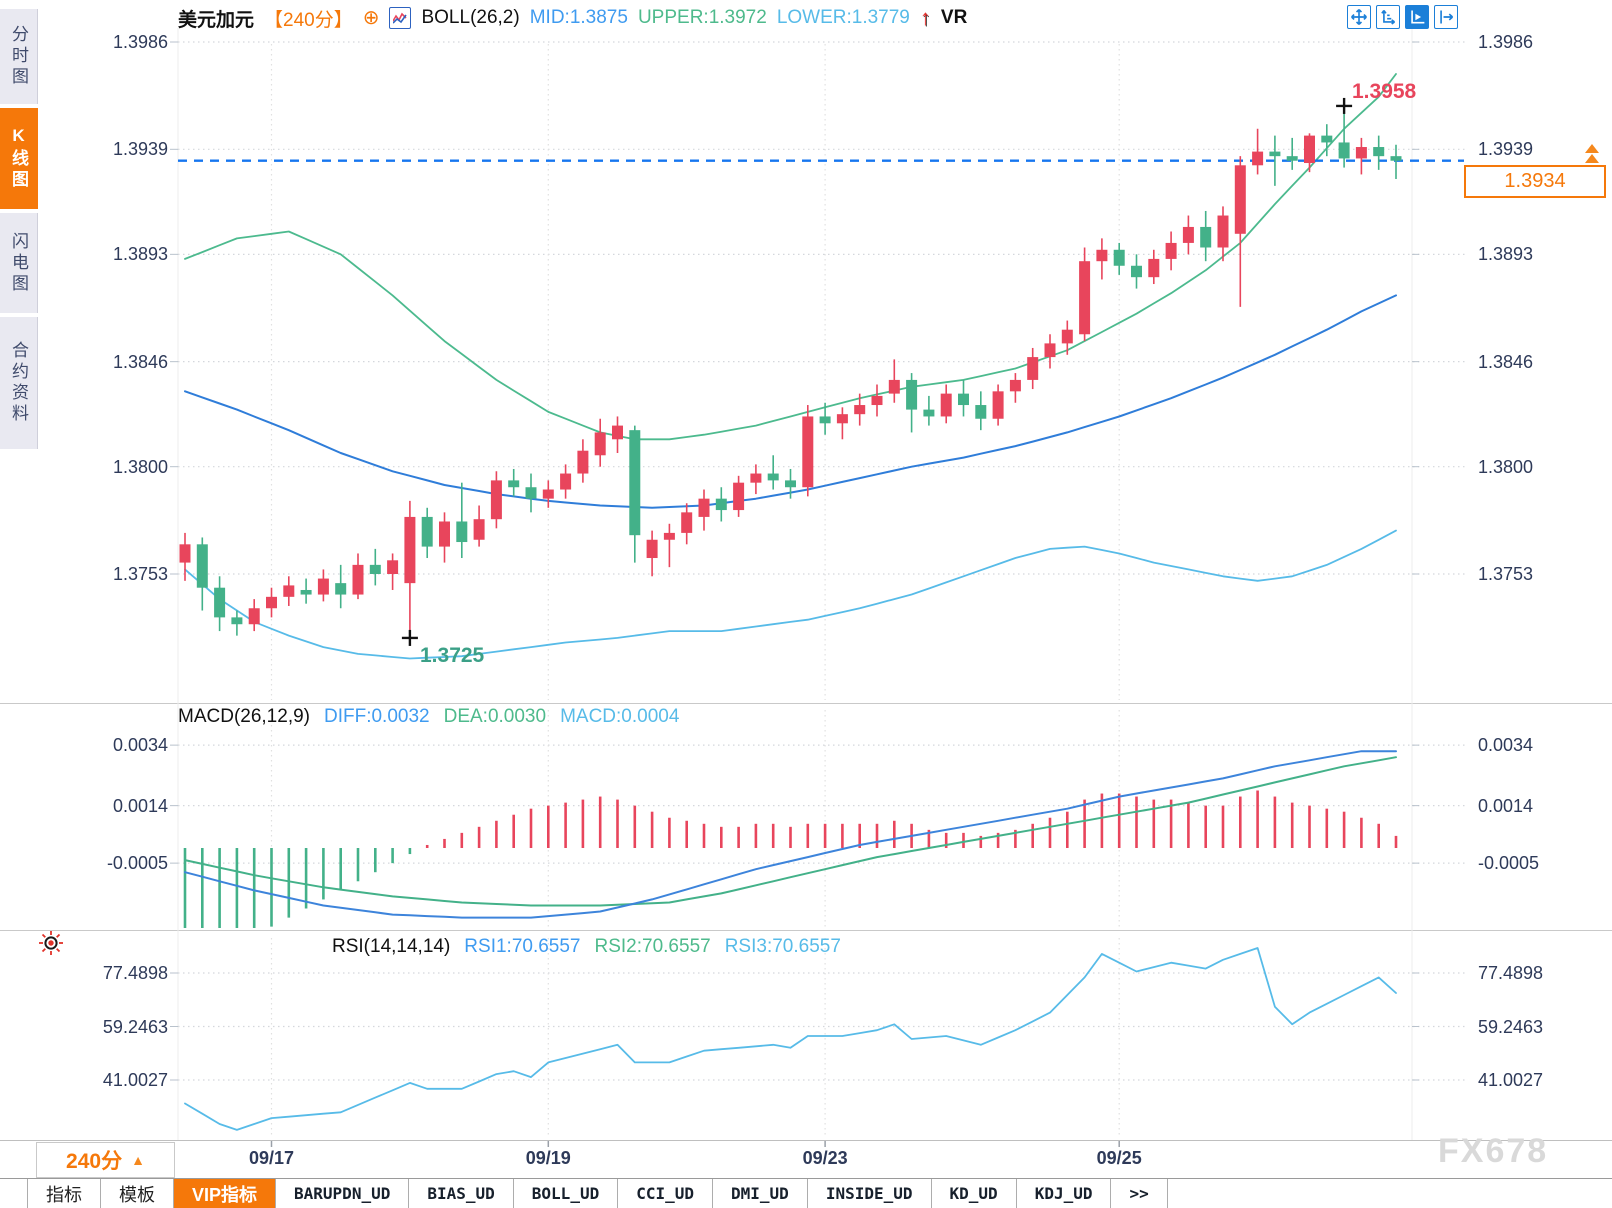  I want to click on tab-bar-spacer, so click(14, 1193).